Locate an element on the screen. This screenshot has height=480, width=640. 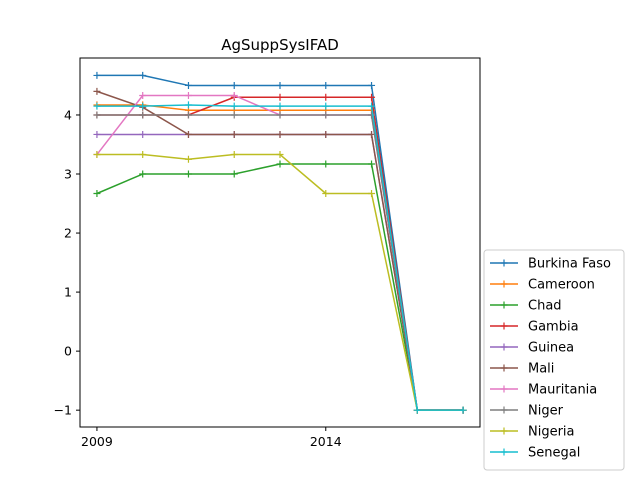
y-tick-label: 3 is located at coordinates (68, 174).